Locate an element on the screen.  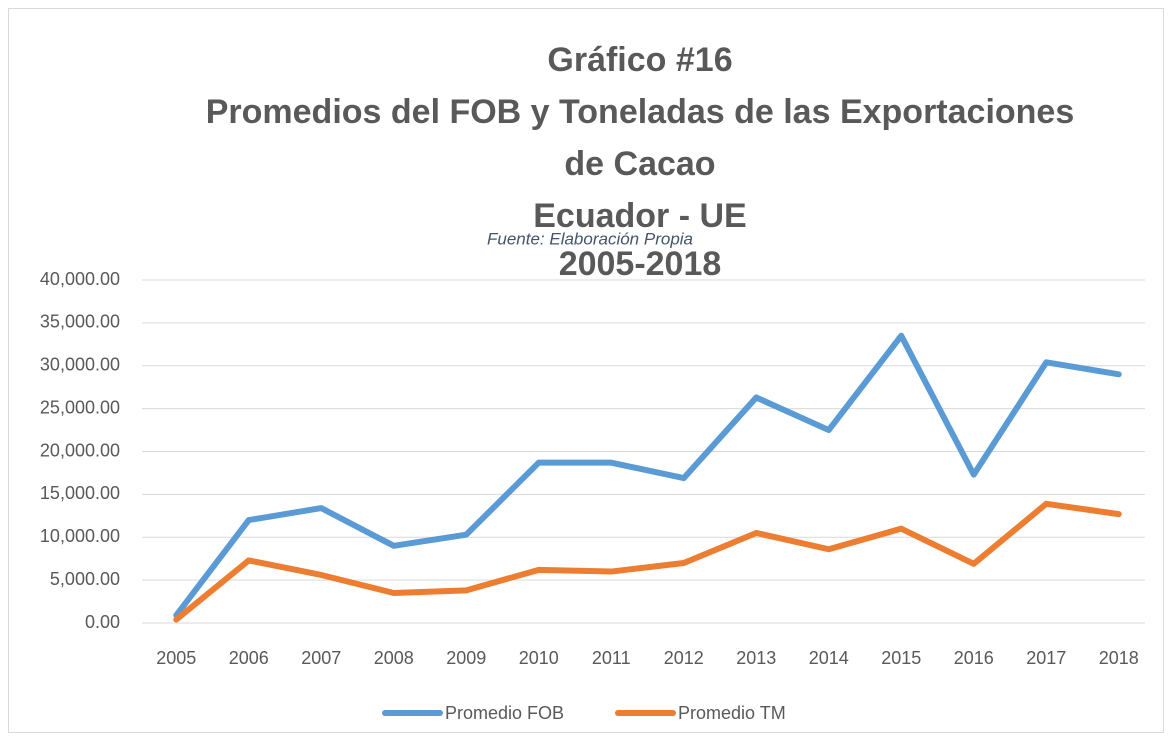
chart-title: 2005-2018 is located at coordinates (640, 264).